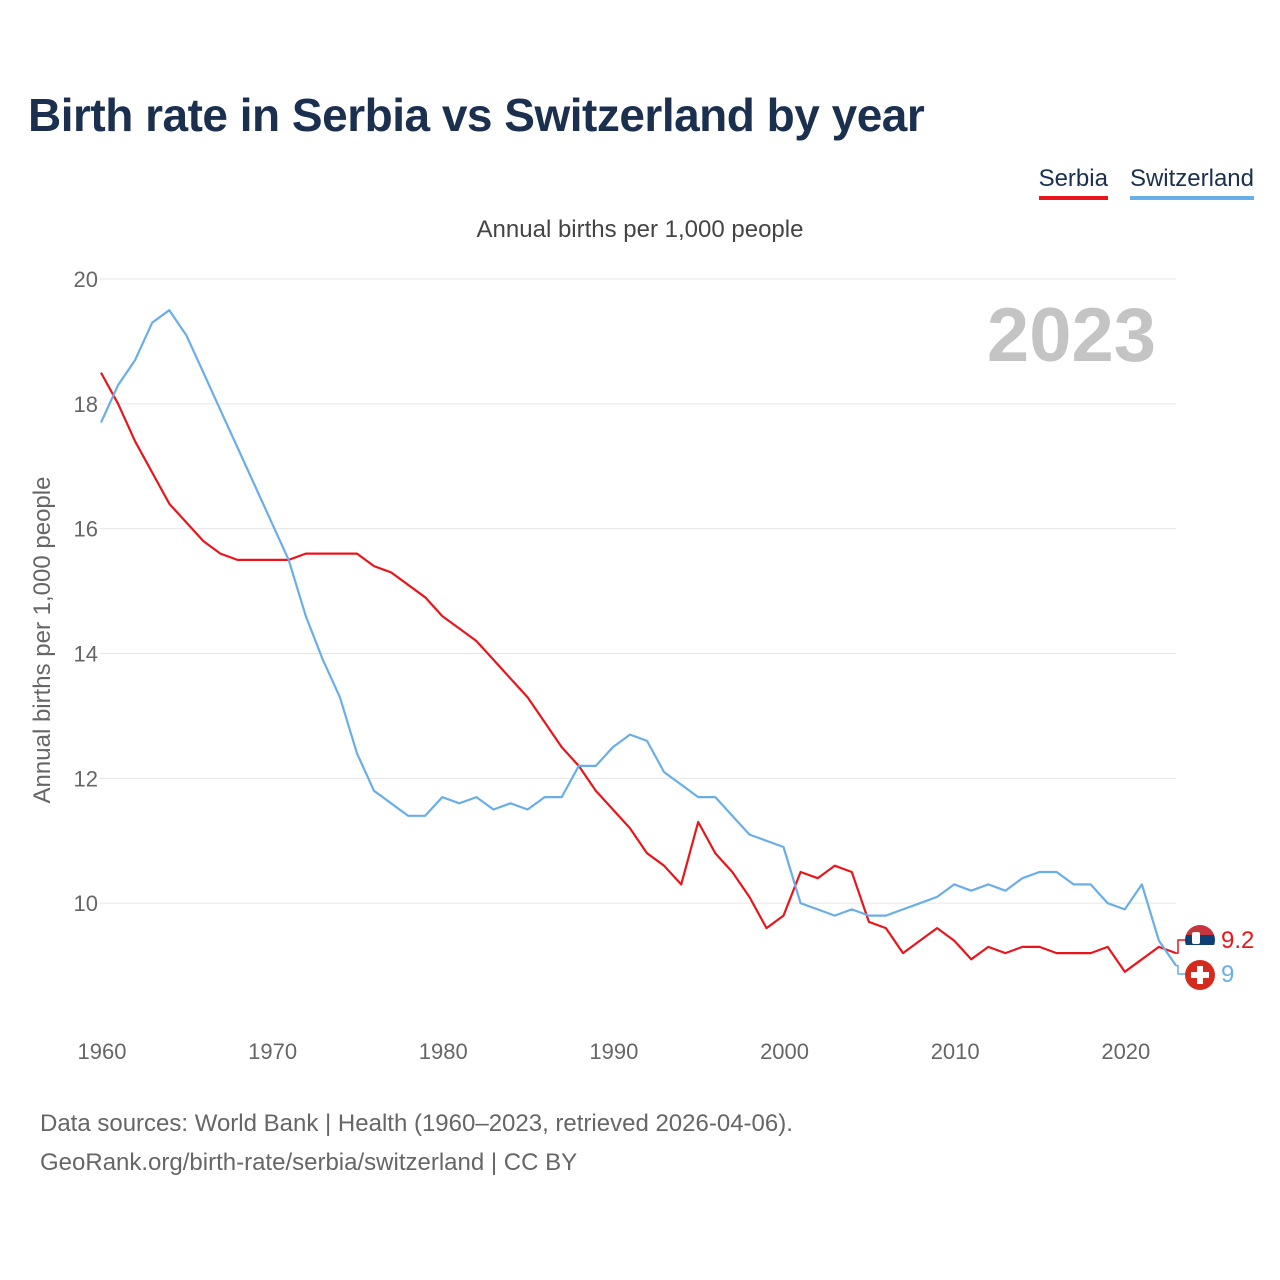  I want to click on y-tick-12: 12, so click(86, 778).